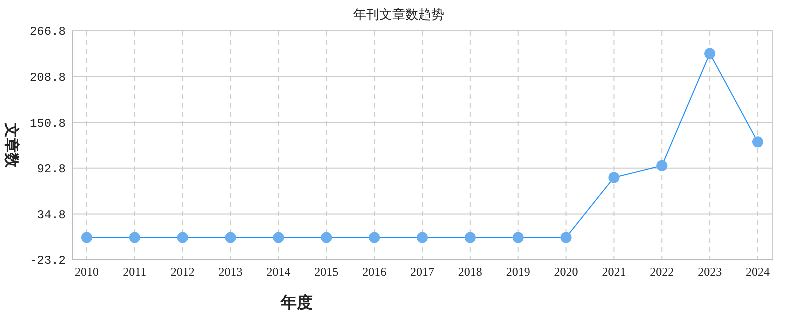 This screenshot has height=330, width=798. Describe the element at coordinates (230, 272) in the screenshot. I see `x-tick-label: 2013` at that location.